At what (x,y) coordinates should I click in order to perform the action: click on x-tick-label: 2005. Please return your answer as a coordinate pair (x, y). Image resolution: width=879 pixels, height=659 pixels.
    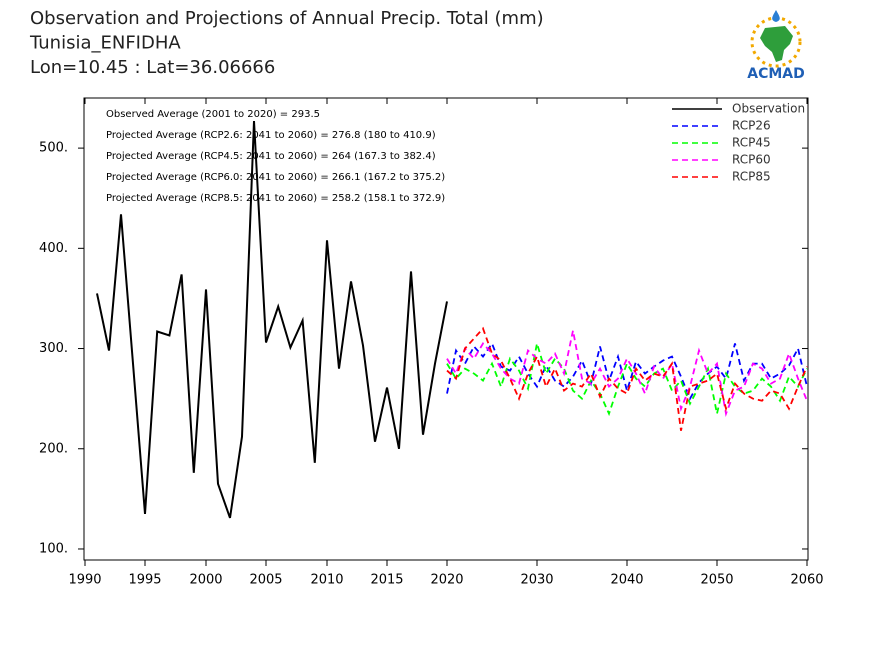
    Looking at the image, I should click on (265, 580).